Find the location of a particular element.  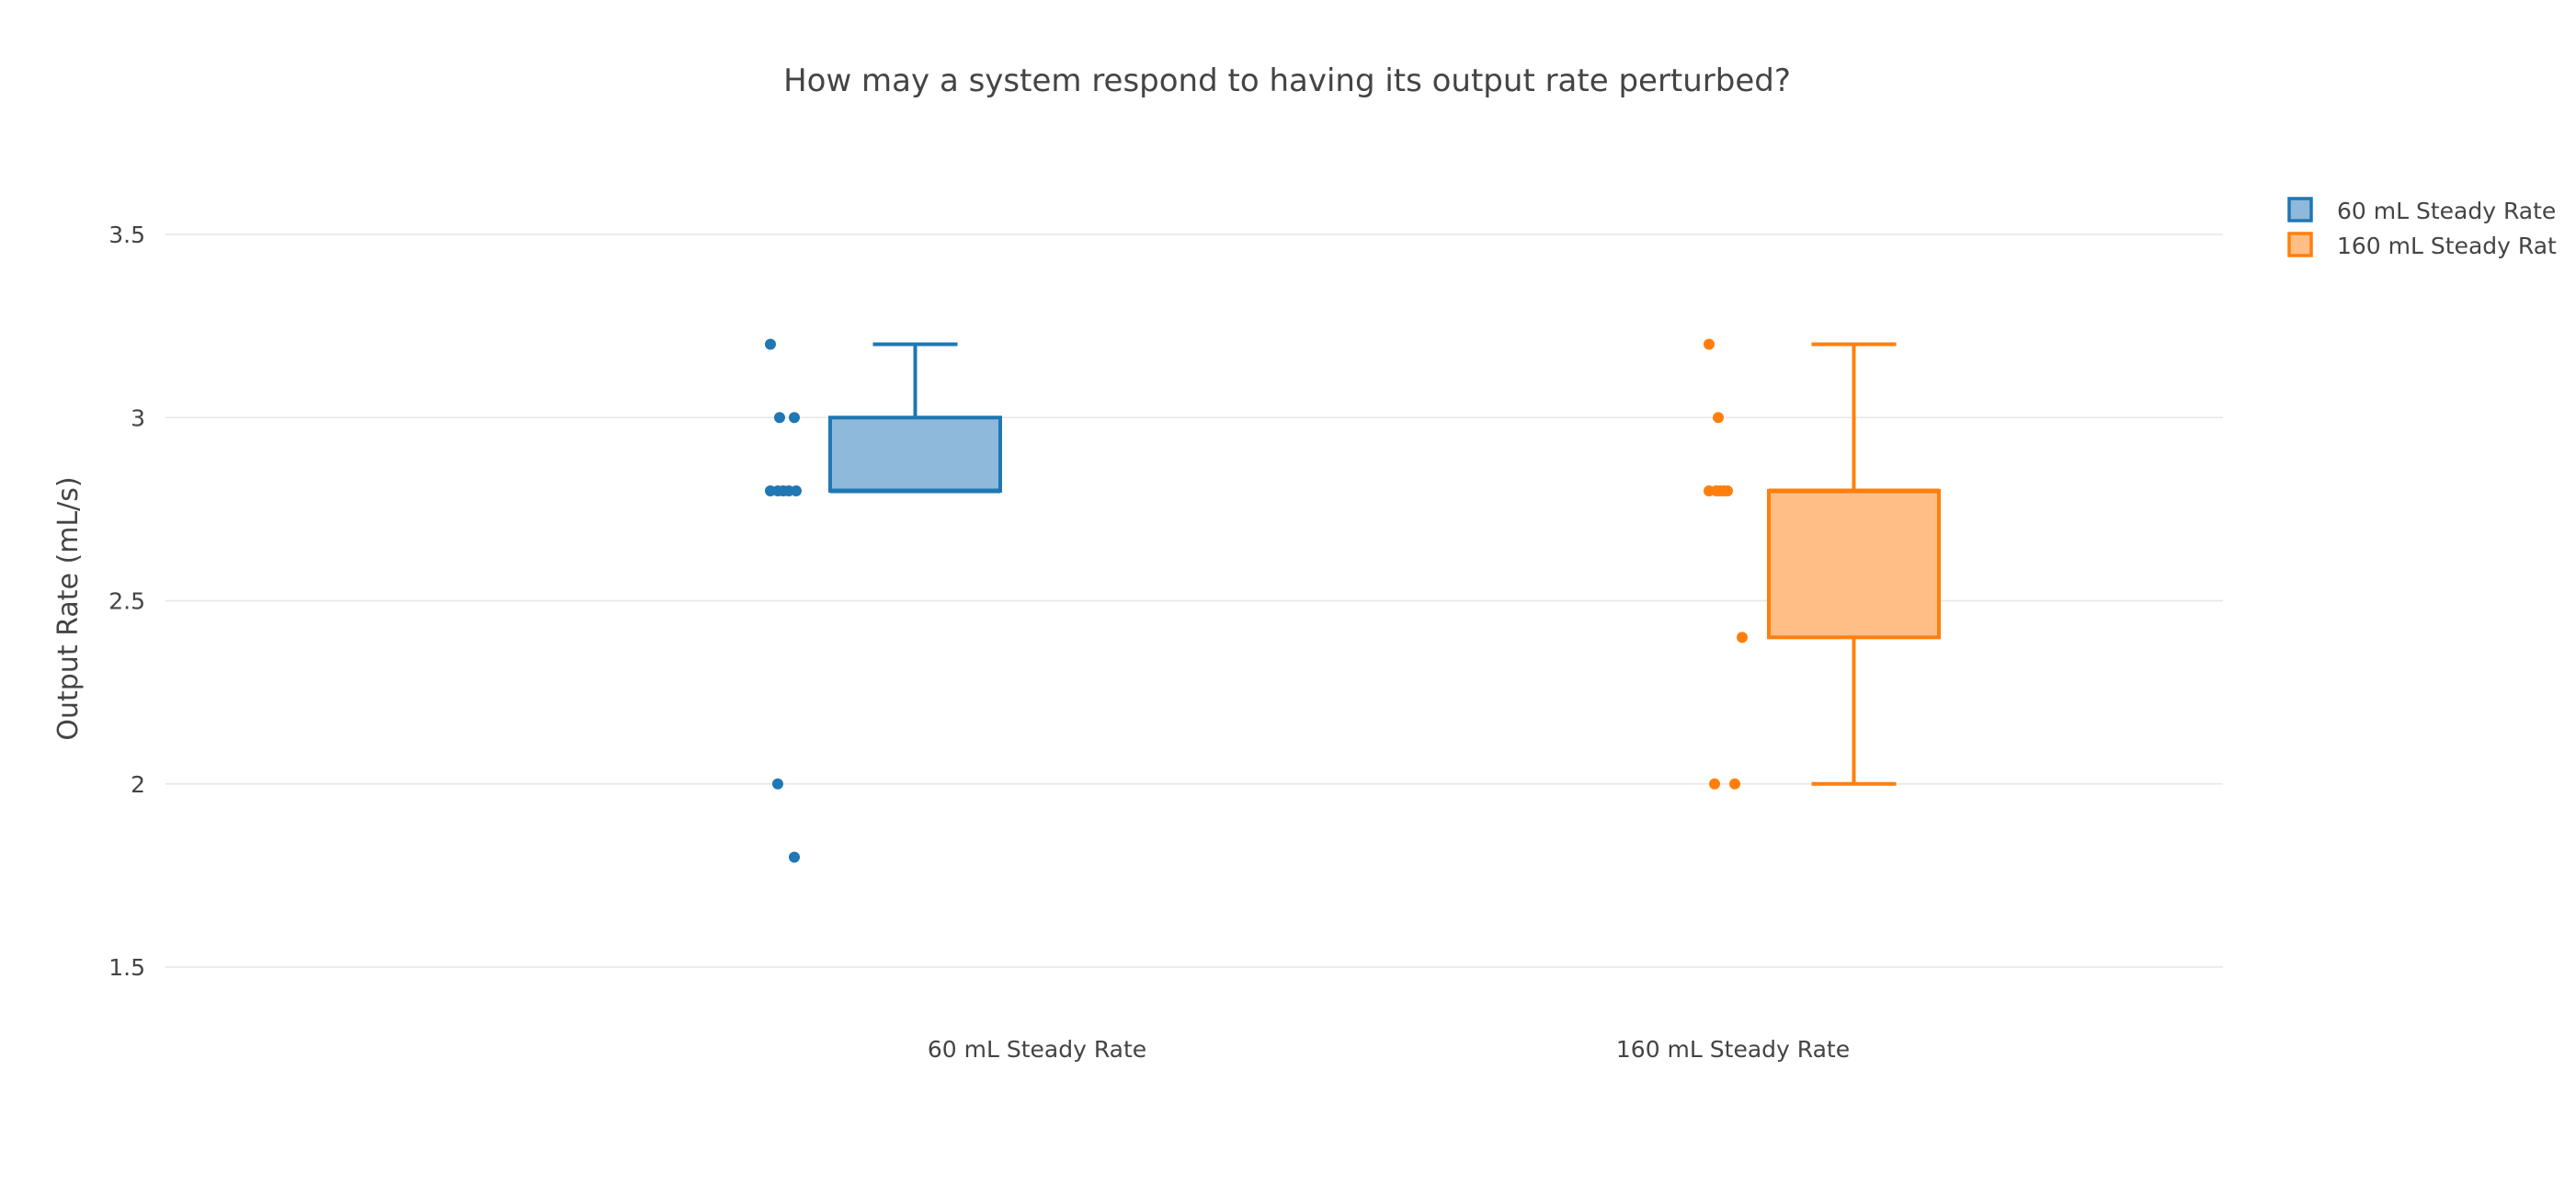

legend-label-series-2: 160 mL Steady Rat is located at coordinates (2447, 246).